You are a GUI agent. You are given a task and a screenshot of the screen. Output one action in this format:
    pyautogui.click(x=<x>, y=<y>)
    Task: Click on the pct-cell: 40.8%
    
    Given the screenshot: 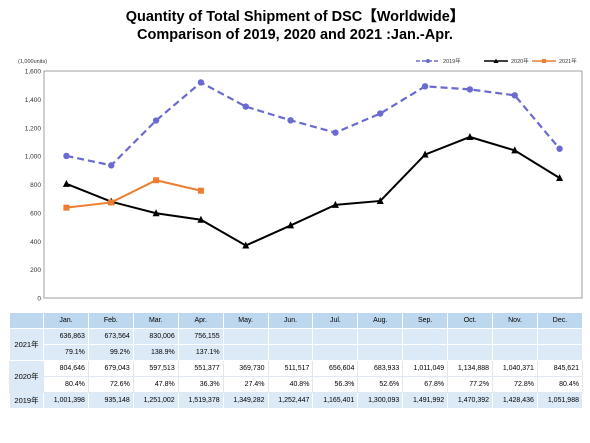 What is the action you would take?
    pyautogui.click(x=290, y=384)
    